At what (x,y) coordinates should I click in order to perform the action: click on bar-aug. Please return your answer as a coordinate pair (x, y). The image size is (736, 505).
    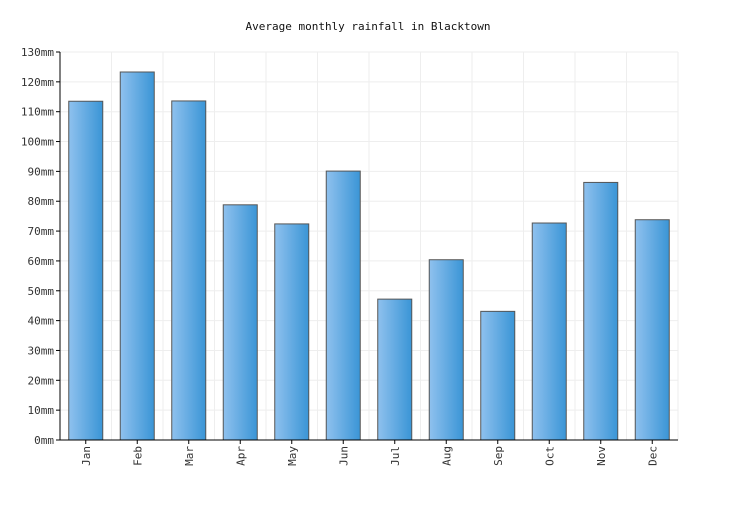
    Looking at the image, I should click on (446, 350).